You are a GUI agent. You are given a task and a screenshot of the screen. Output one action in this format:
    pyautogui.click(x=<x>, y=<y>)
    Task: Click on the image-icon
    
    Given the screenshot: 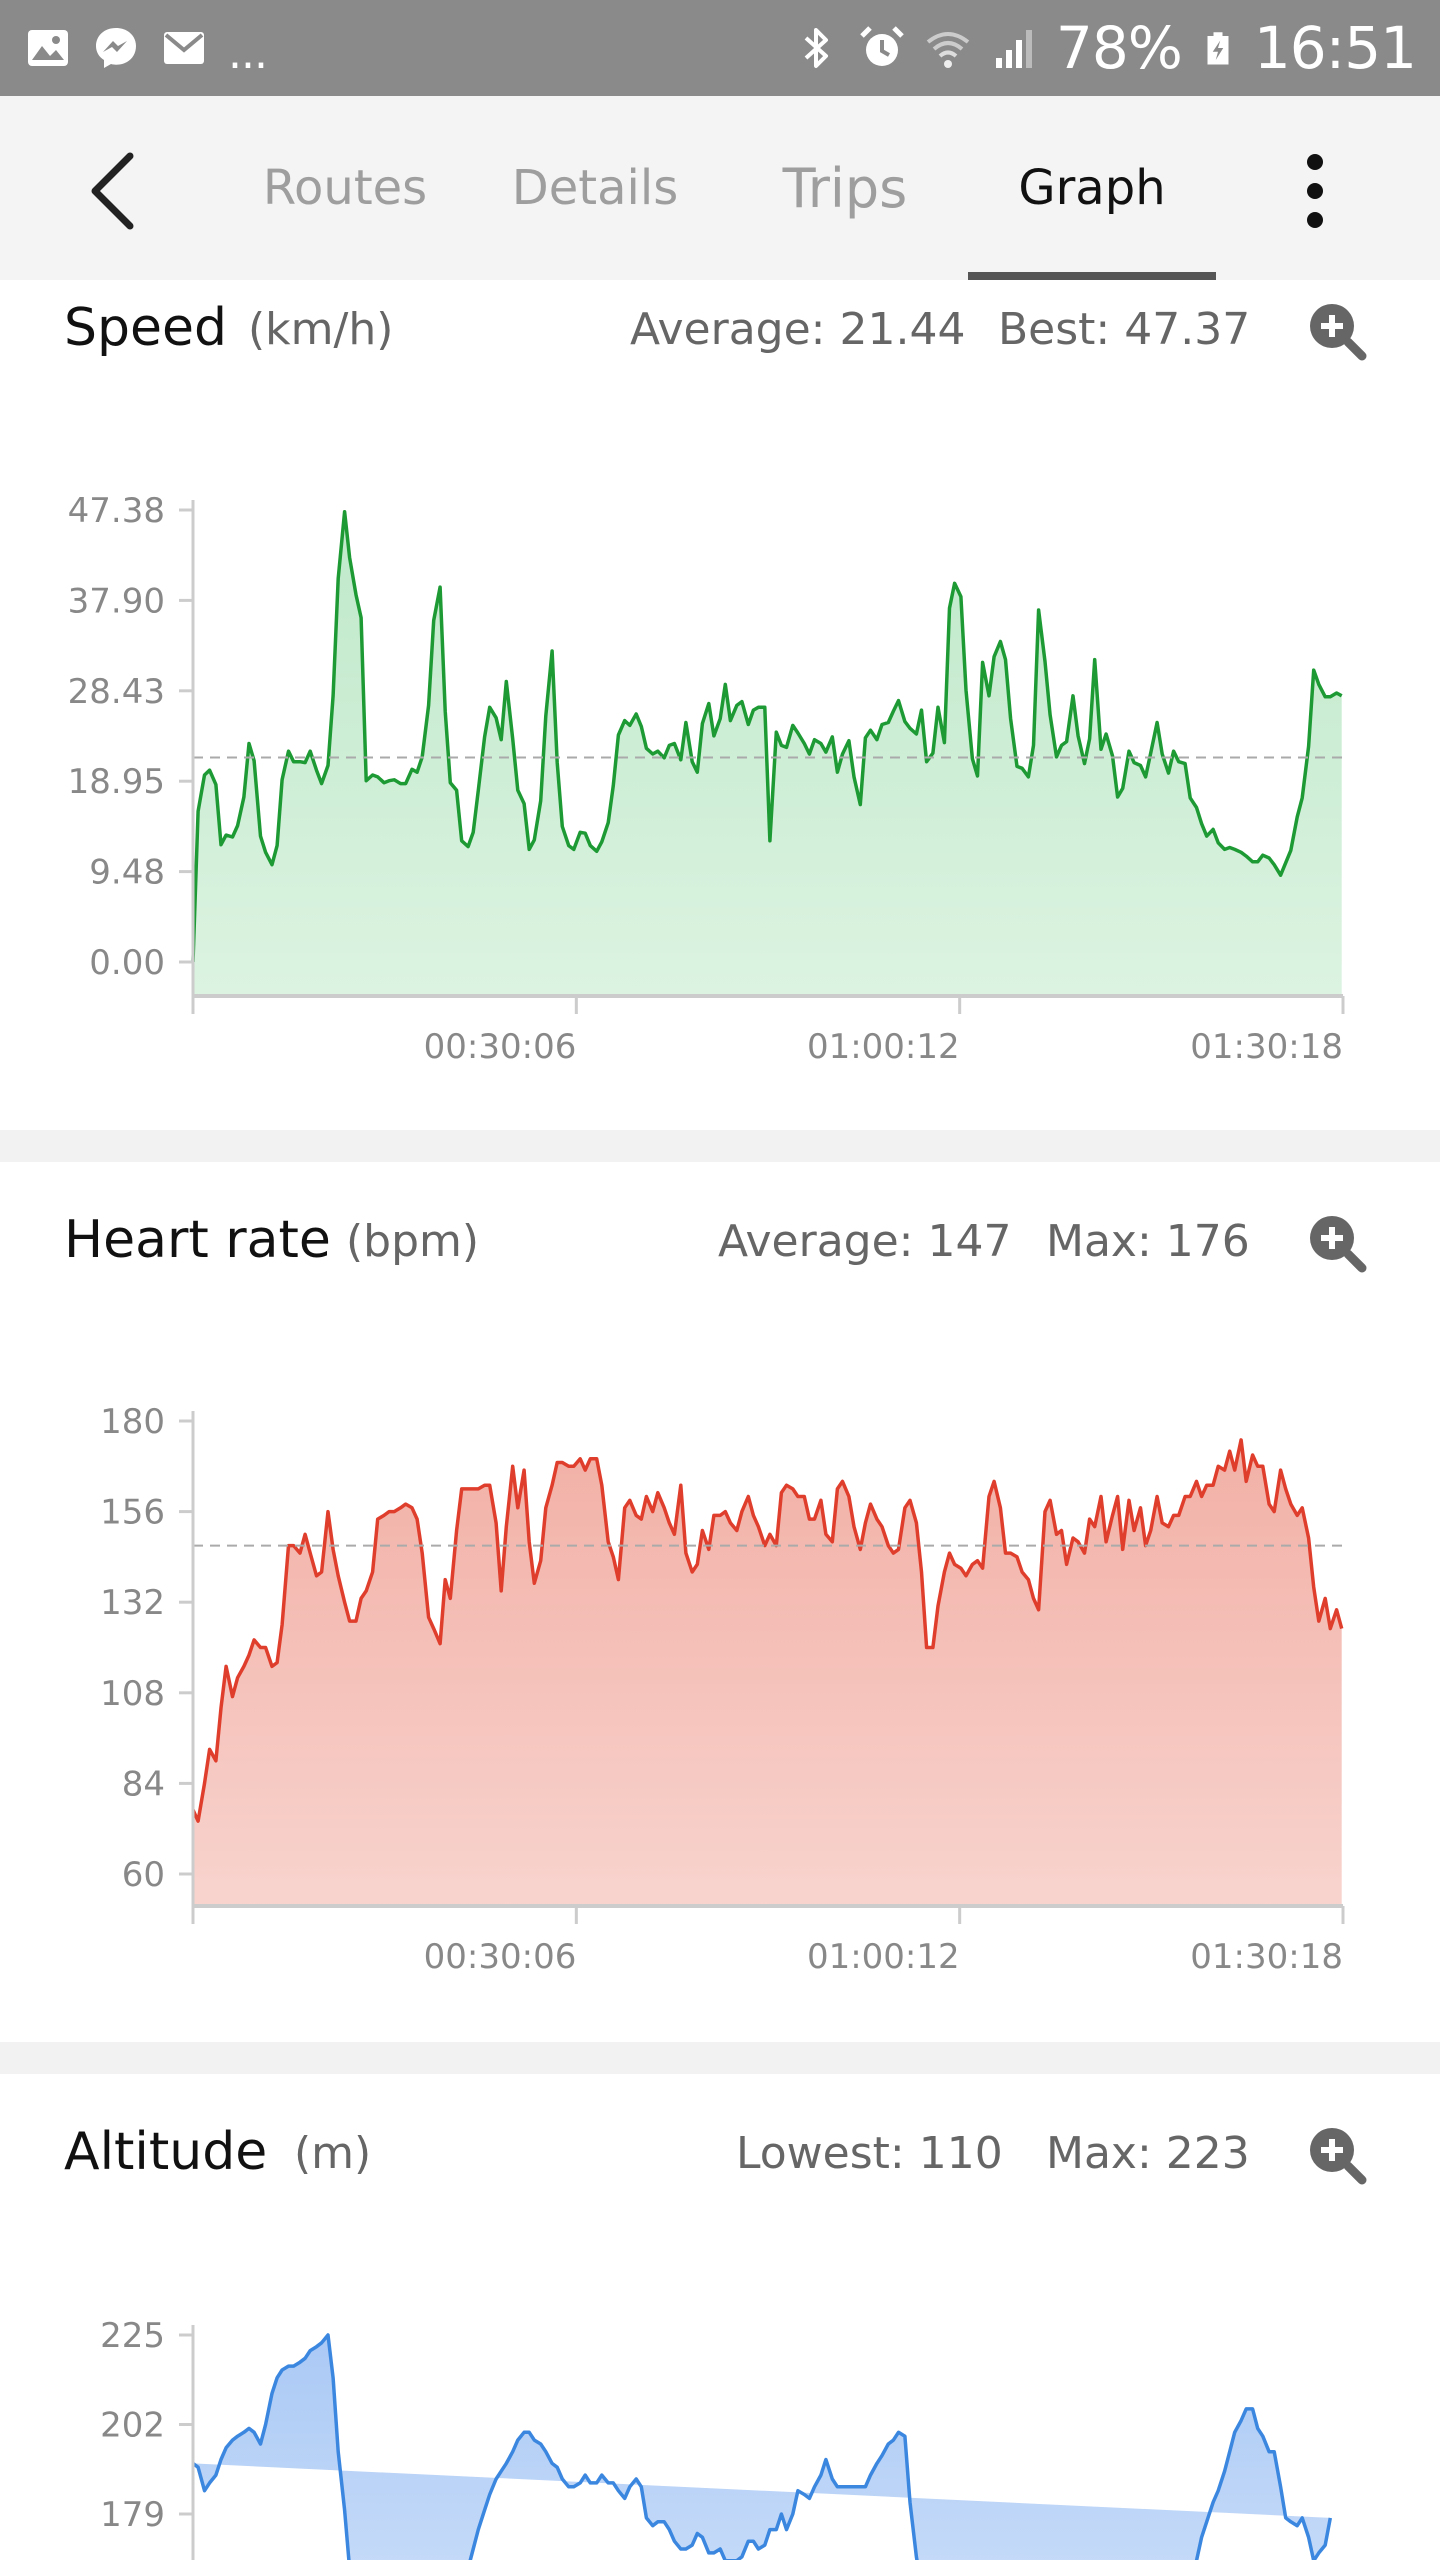 What is the action you would take?
    pyautogui.click(x=48, y=48)
    